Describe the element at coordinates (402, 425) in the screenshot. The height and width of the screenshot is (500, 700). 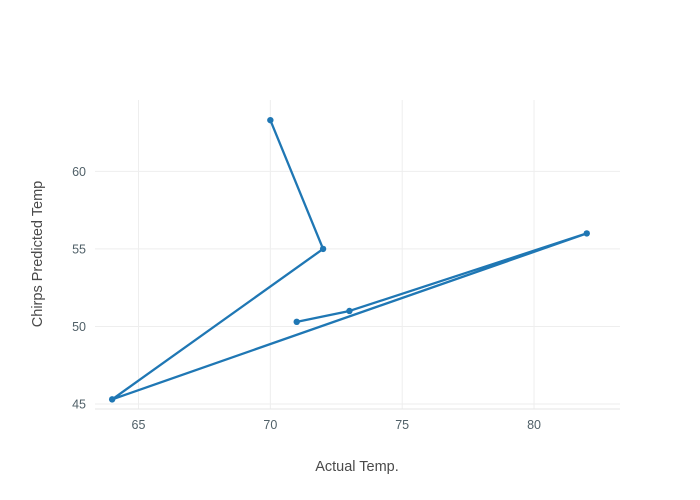
I see `x-tick-label: 75` at that location.